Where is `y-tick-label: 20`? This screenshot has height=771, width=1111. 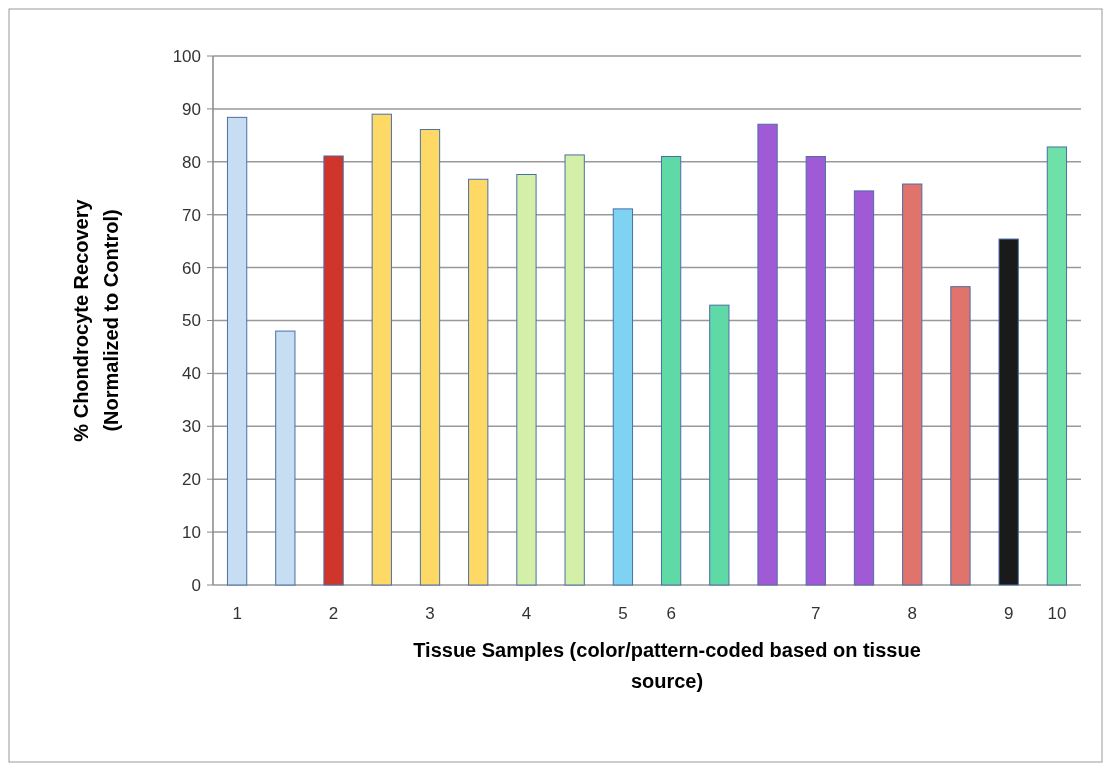
y-tick-label: 20 is located at coordinates (191, 480).